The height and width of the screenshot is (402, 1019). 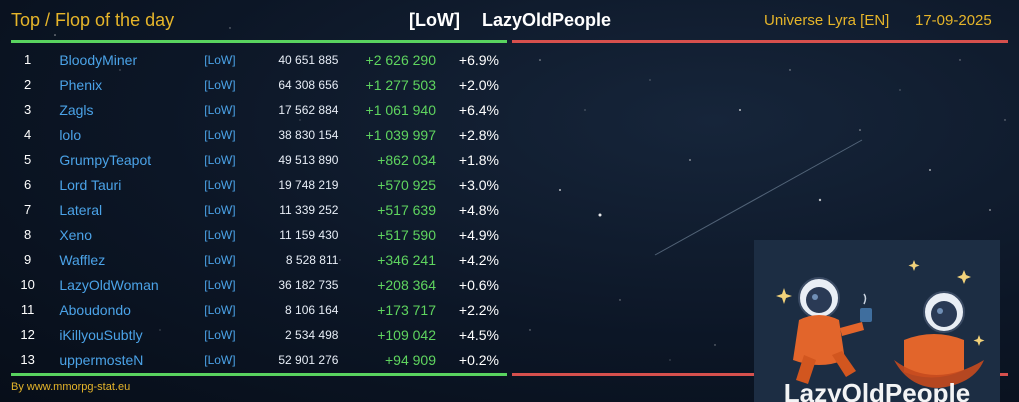 What do you see at coordinates (309, 209) in the screenshot?
I see `points-cell: 11 339 252` at bounding box center [309, 209].